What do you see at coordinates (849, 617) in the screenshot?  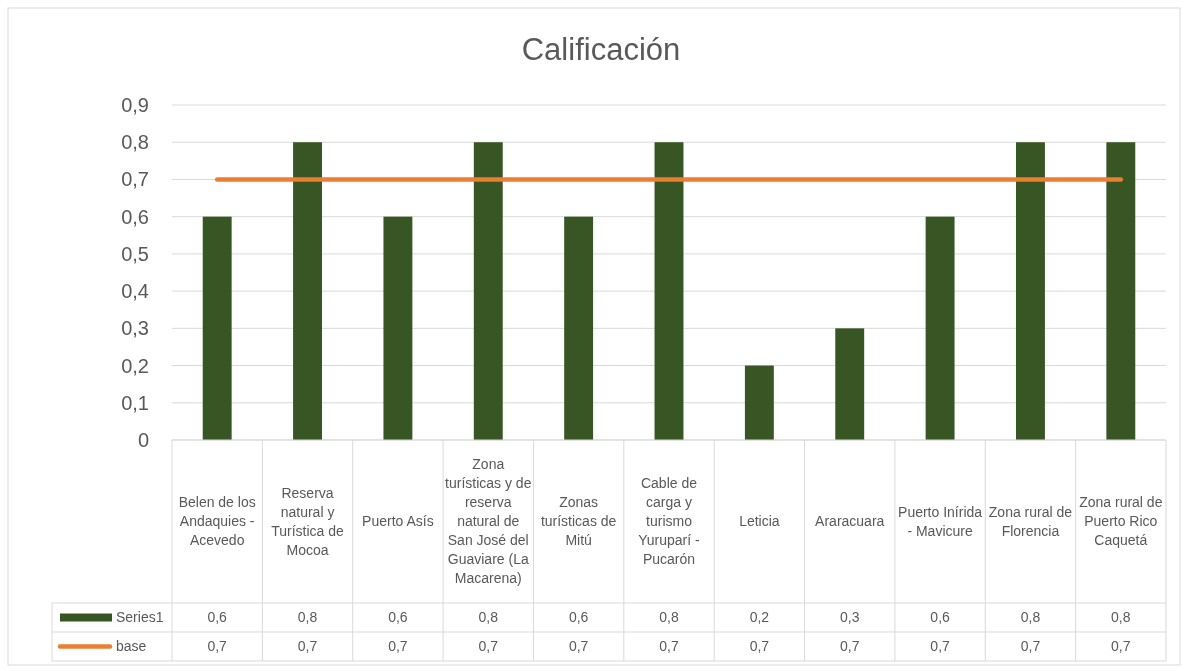 I see `data-label: 0,3` at bounding box center [849, 617].